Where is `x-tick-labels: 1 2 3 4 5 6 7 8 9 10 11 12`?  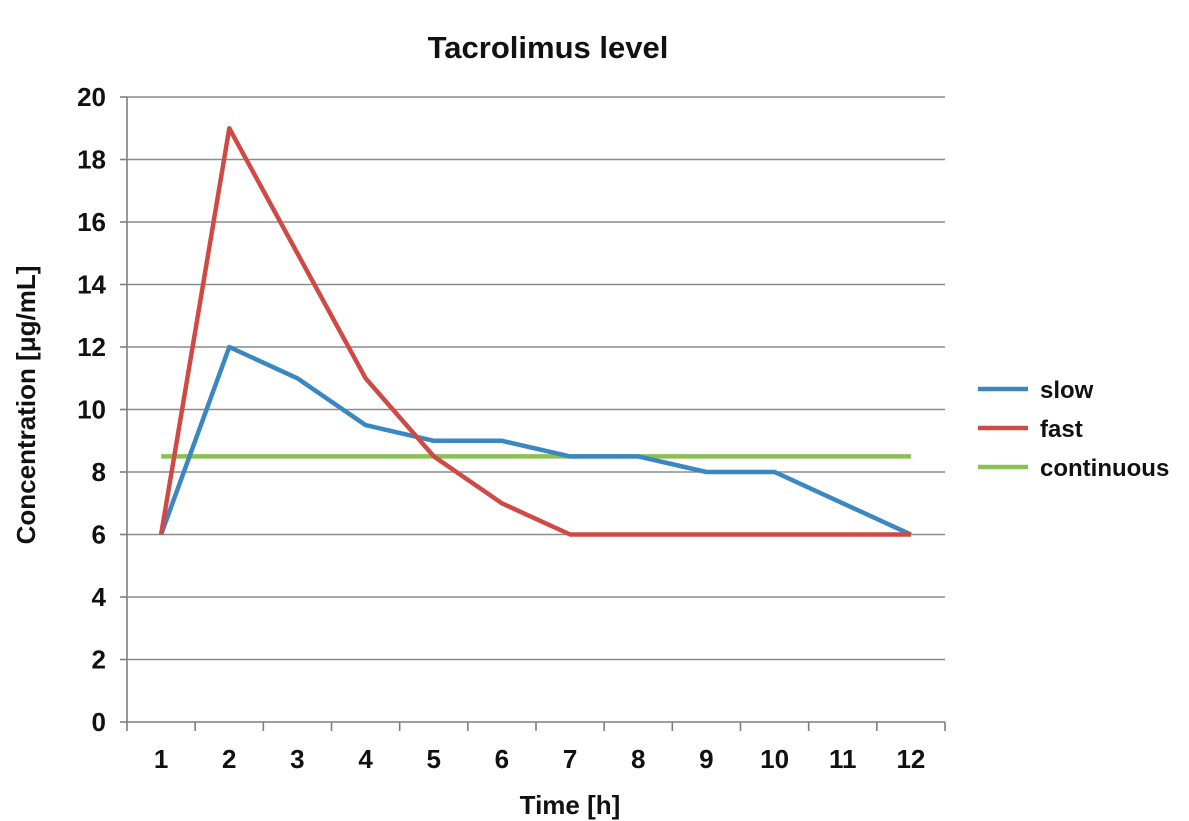 x-tick-labels: 1 2 3 4 5 6 7 8 9 10 11 12 is located at coordinates (540, 759).